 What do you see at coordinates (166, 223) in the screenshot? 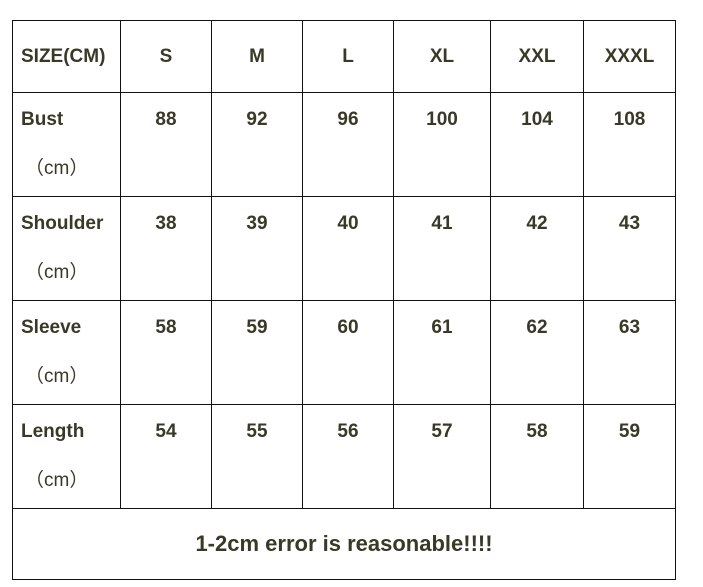
I see `cell-value: 38` at bounding box center [166, 223].